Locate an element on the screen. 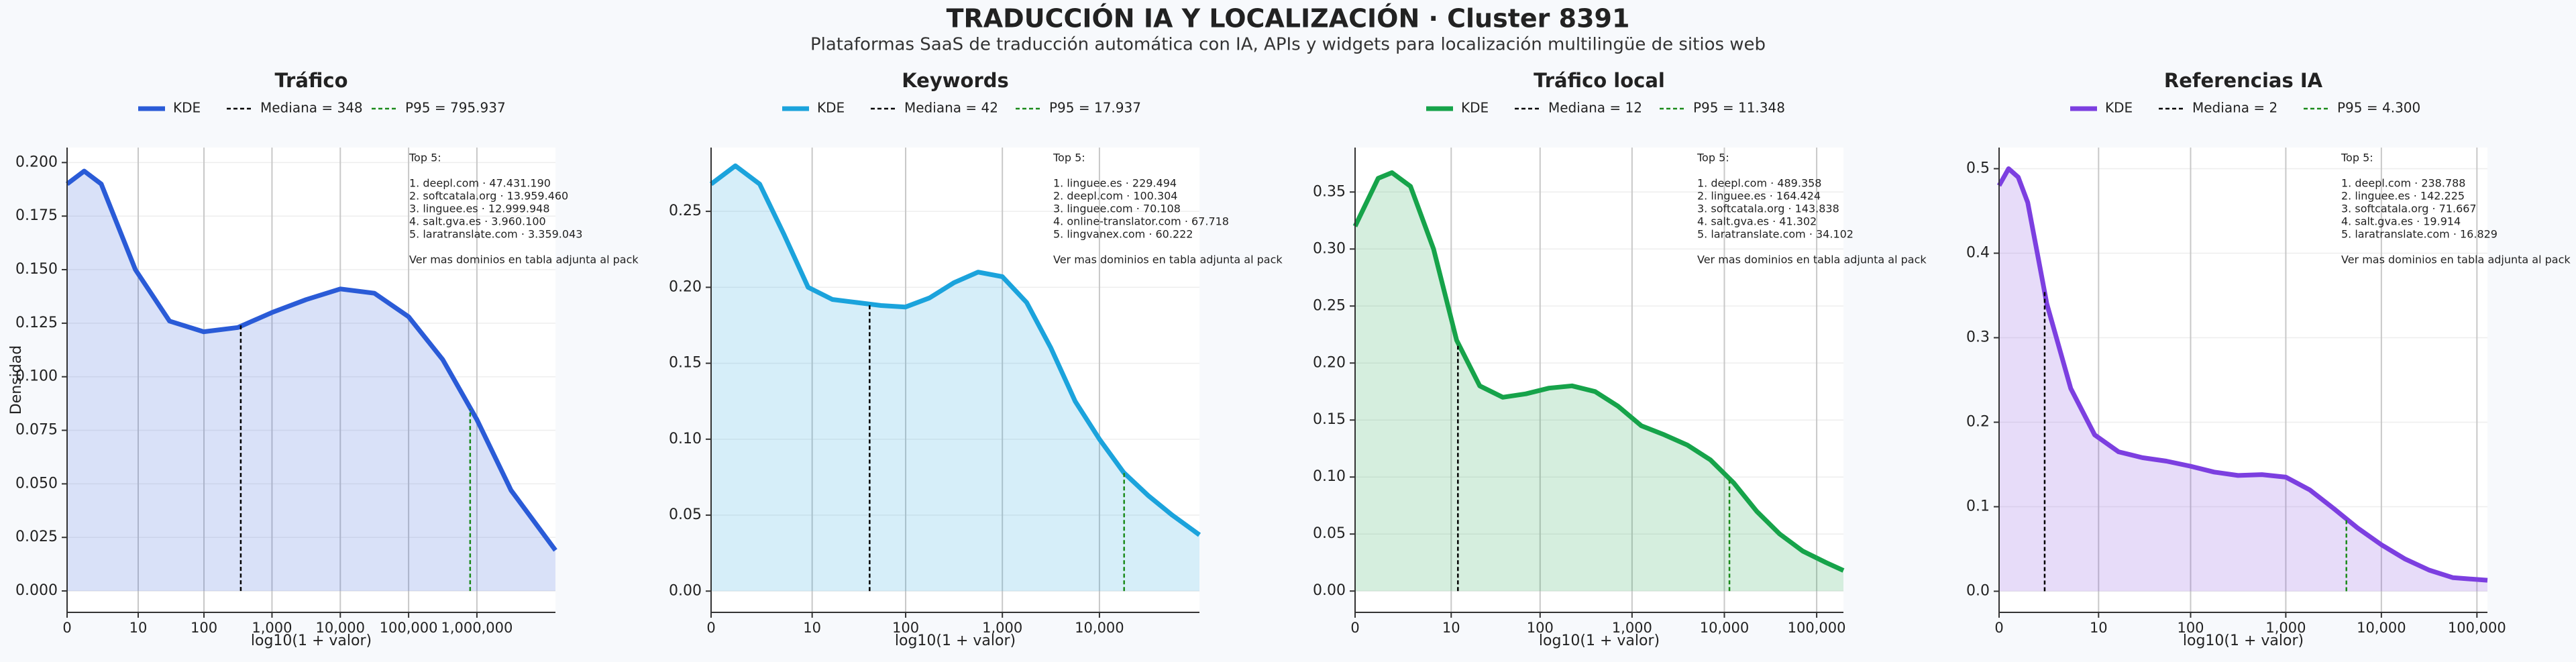 Image resolution: width=2576 pixels, height=662 pixels. panel-title: Referencias IA is located at coordinates (2243, 80).